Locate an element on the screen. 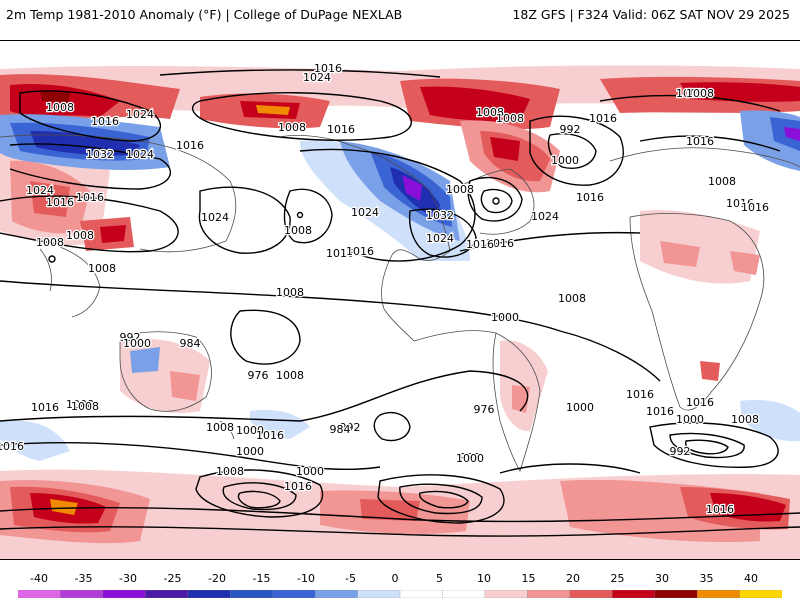 Image resolution: width=800 pixels, height=600 pixels. colorbar-tick-label: -25 is located at coordinates (172, 578).